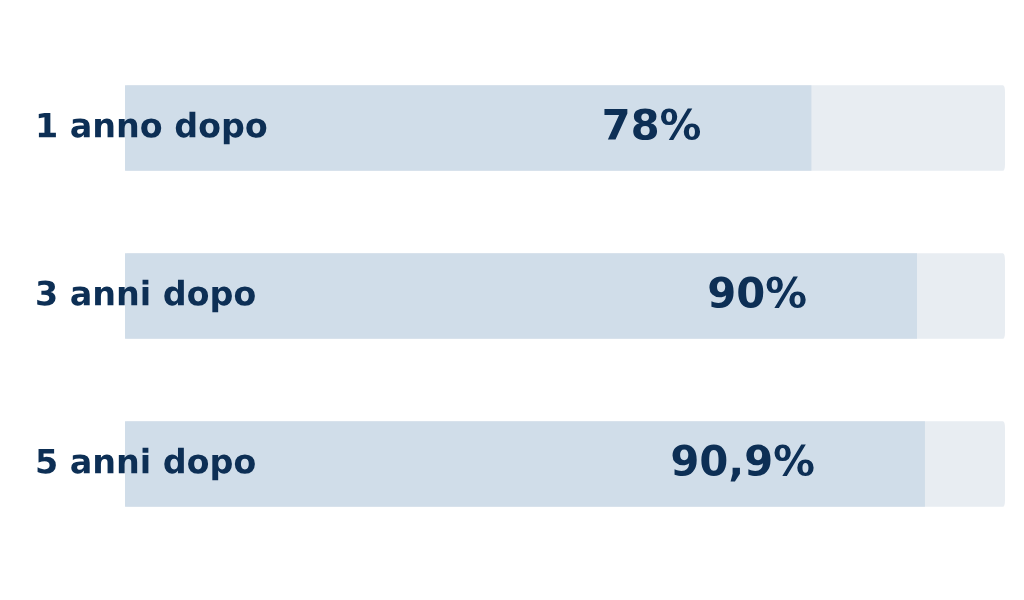 Image resolution: width=1024 pixels, height=600 pixels. Describe the element at coordinates (146, 464) in the screenshot. I see `y-tick-label: 5 anni dopo` at that location.